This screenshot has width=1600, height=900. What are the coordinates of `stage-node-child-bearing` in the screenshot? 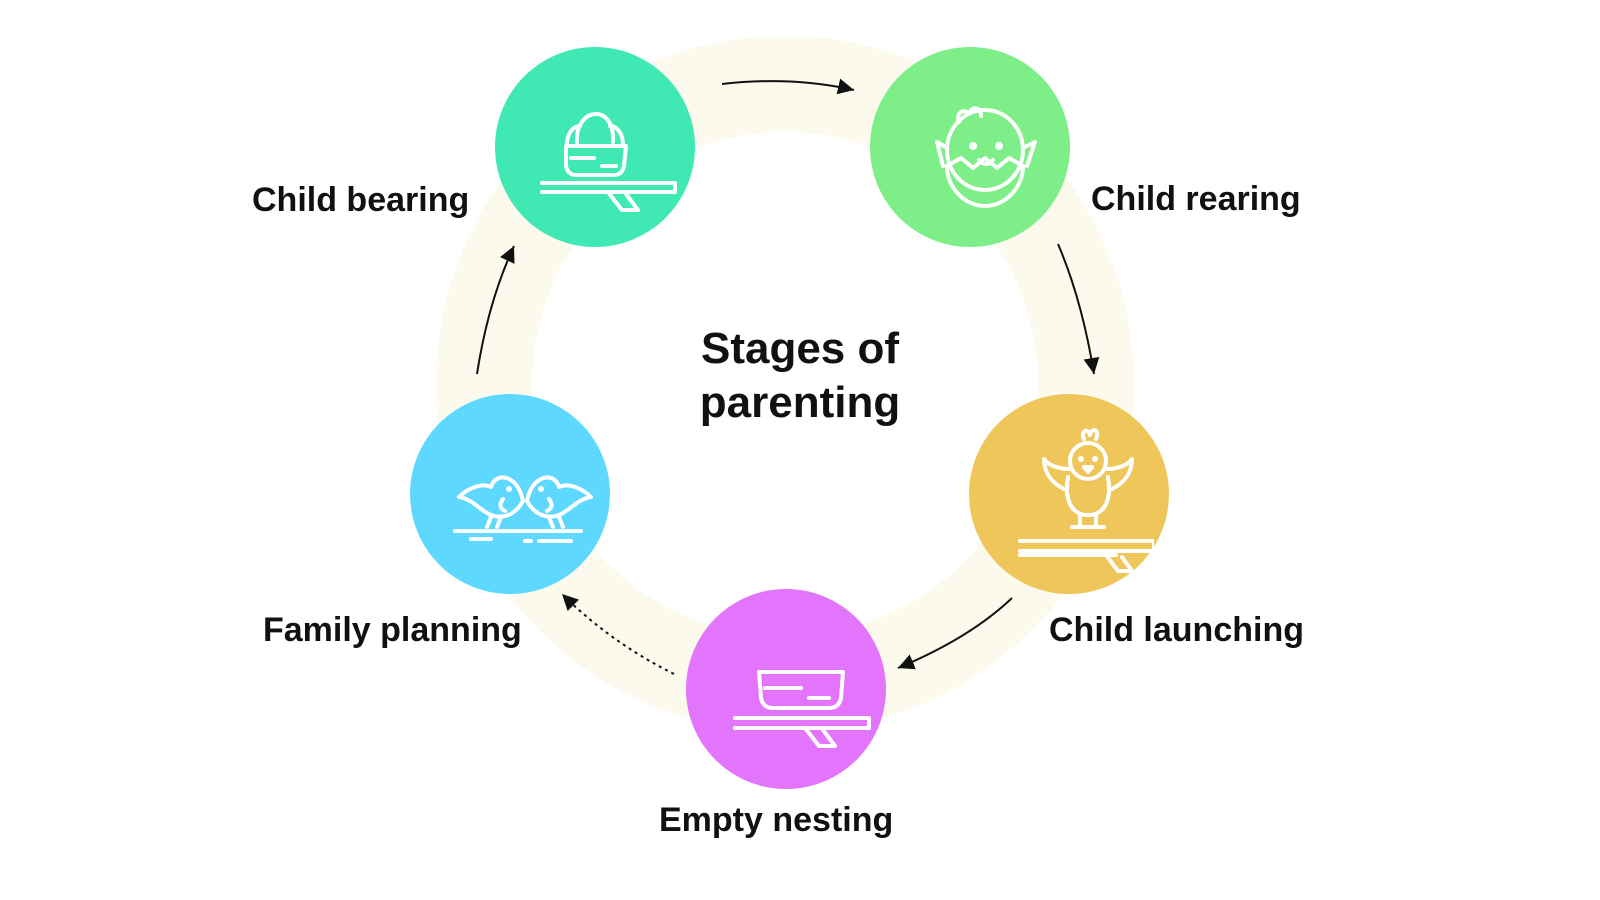 It's located at (595, 147).